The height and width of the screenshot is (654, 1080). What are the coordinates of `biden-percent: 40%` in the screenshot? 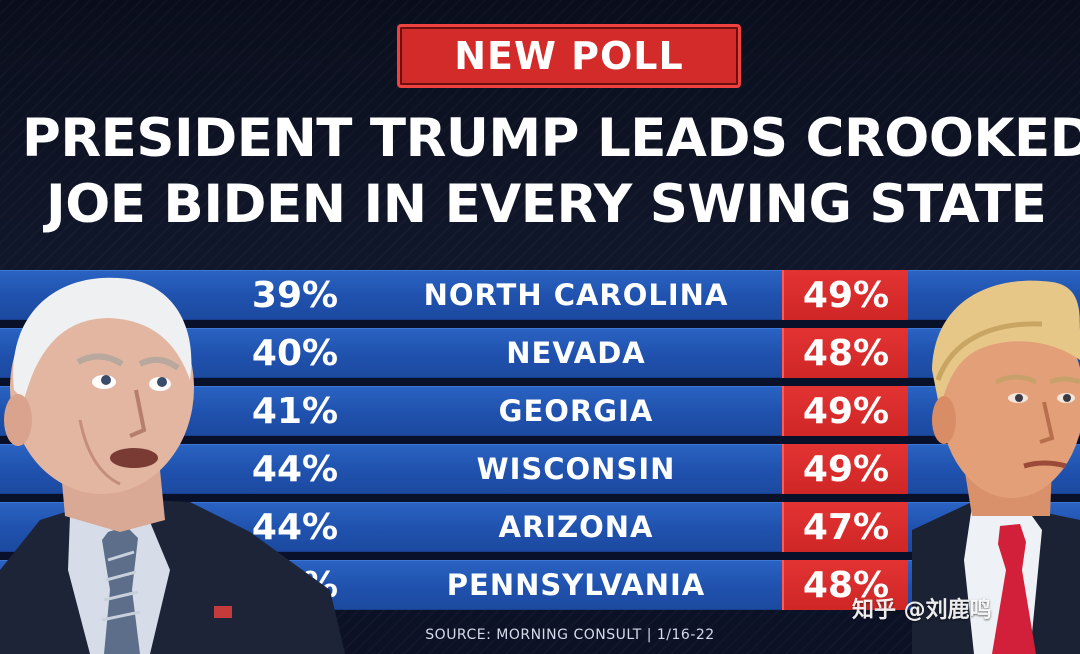 It's located at (295, 353).